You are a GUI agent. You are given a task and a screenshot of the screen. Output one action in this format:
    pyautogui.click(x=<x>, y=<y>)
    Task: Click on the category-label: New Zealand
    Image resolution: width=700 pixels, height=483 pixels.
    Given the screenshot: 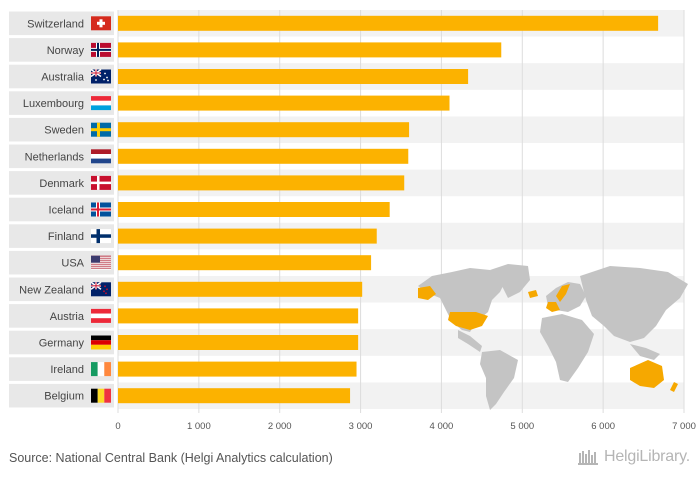 What is the action you would take?
    pyautogui.click(x=51, y=290)
    